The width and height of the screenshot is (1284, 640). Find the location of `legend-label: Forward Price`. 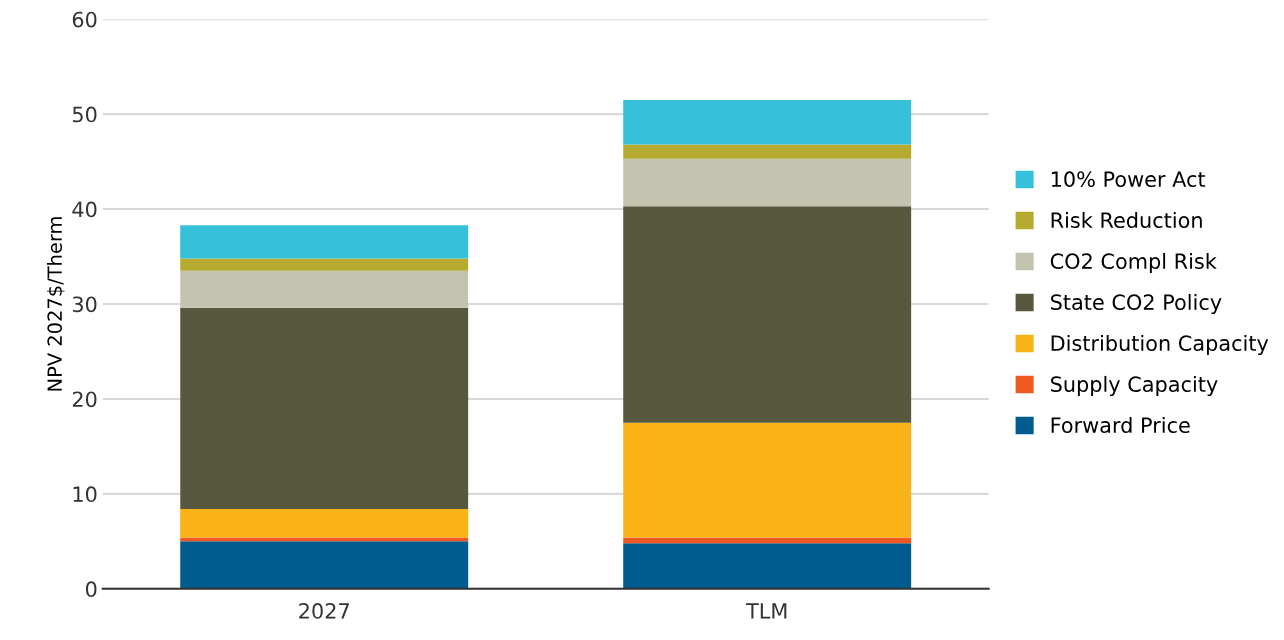

legend-label: Forward Price is located at coordinates (1120, 425).